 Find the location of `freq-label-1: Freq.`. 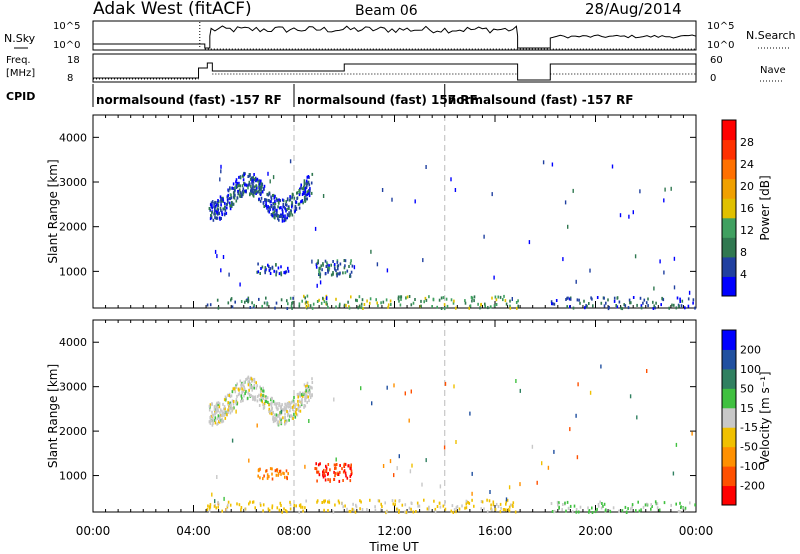

freq-label-1: Freq. is located at coordinates (18, 60).